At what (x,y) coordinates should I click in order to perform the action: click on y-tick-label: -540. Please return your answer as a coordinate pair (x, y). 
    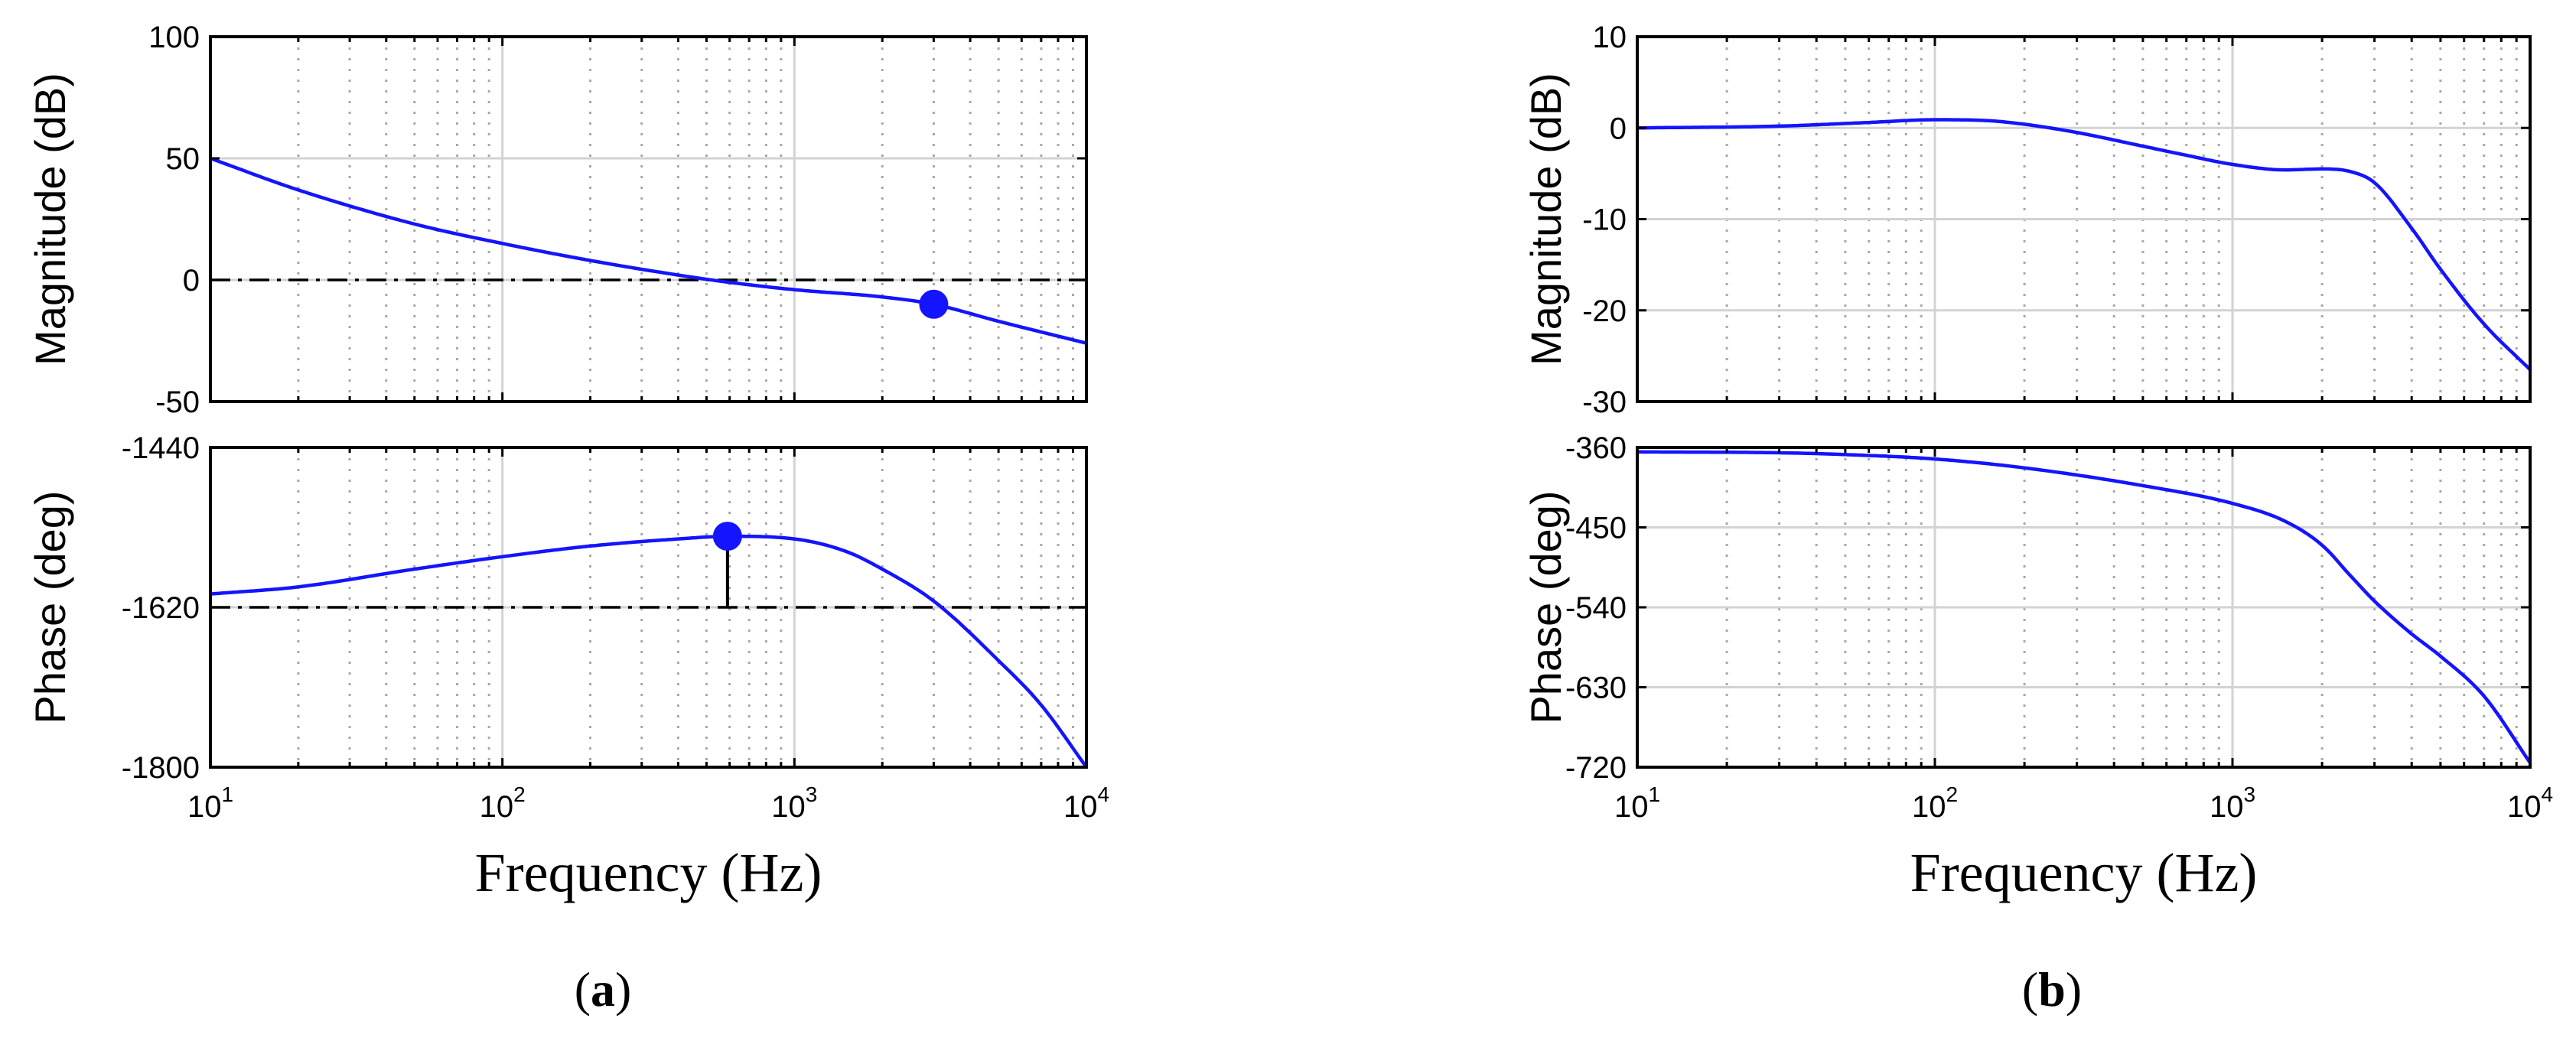
    Looking at the image, I should click on (1596, 608).